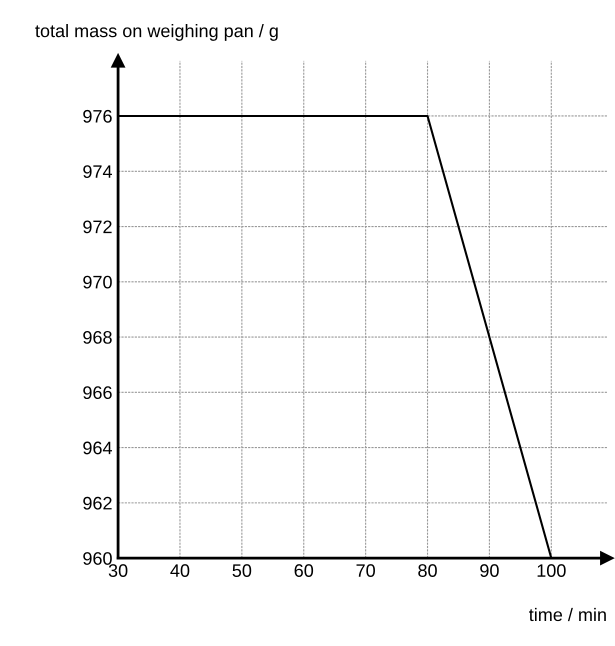 This screenshot has width=615, height=646. I want to click on x-tick-label: 30, so click(118, 570).